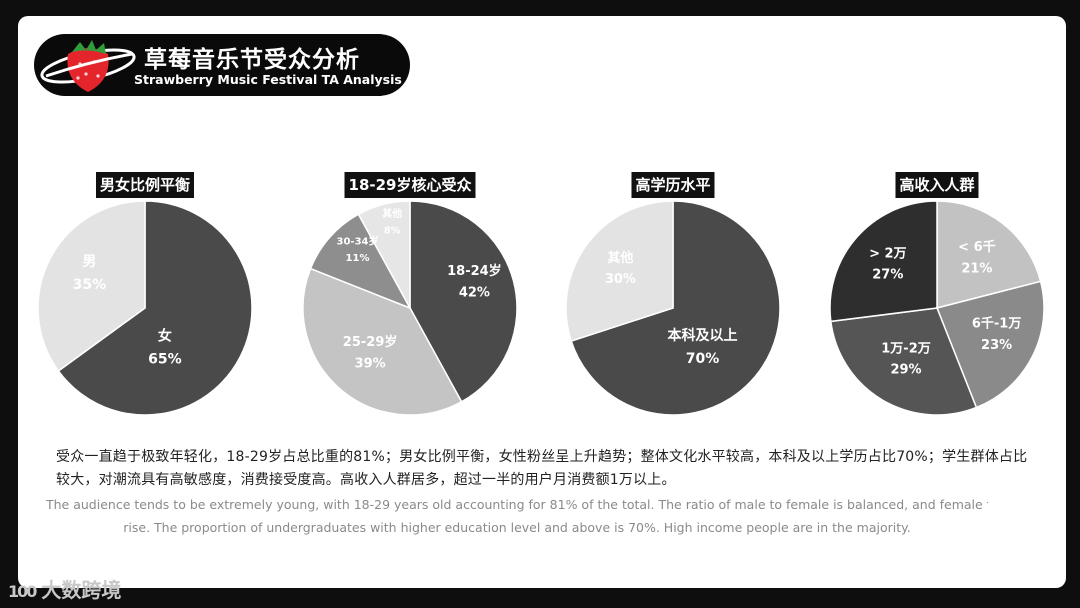 Image resolution: width=1080 pixels, height=608 pixels. I want to click on watermark: 100 大数跨境, so click(64, 588).